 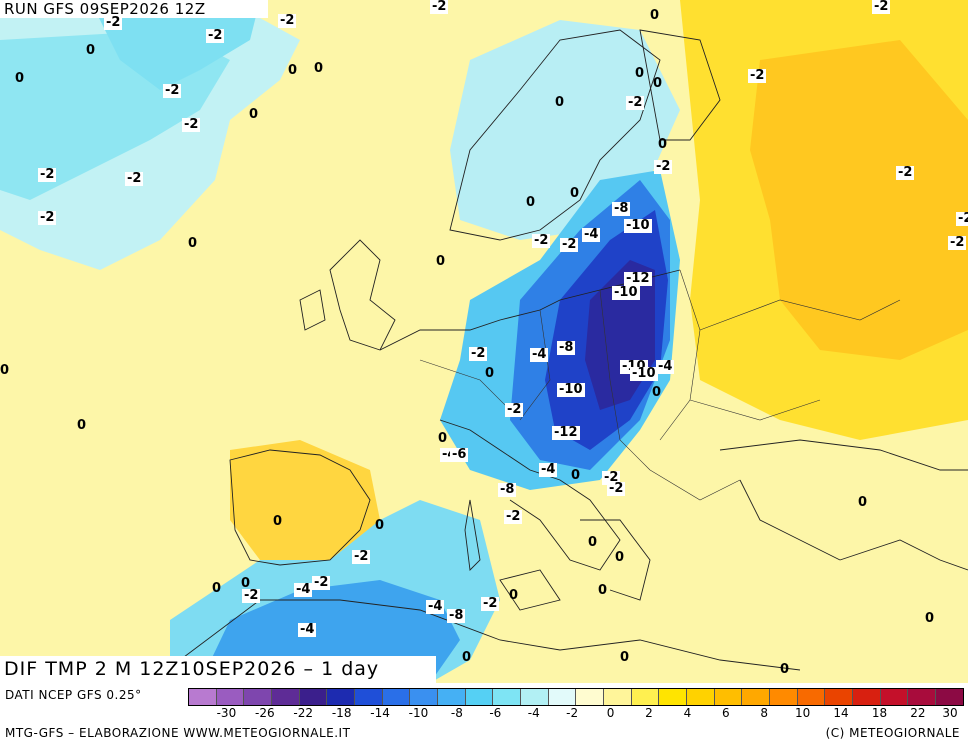 What do you see at coordinates (418, 713) in the screenshot?
I see `color-scale-tick-label: -10` at bounding box center [418, 713].